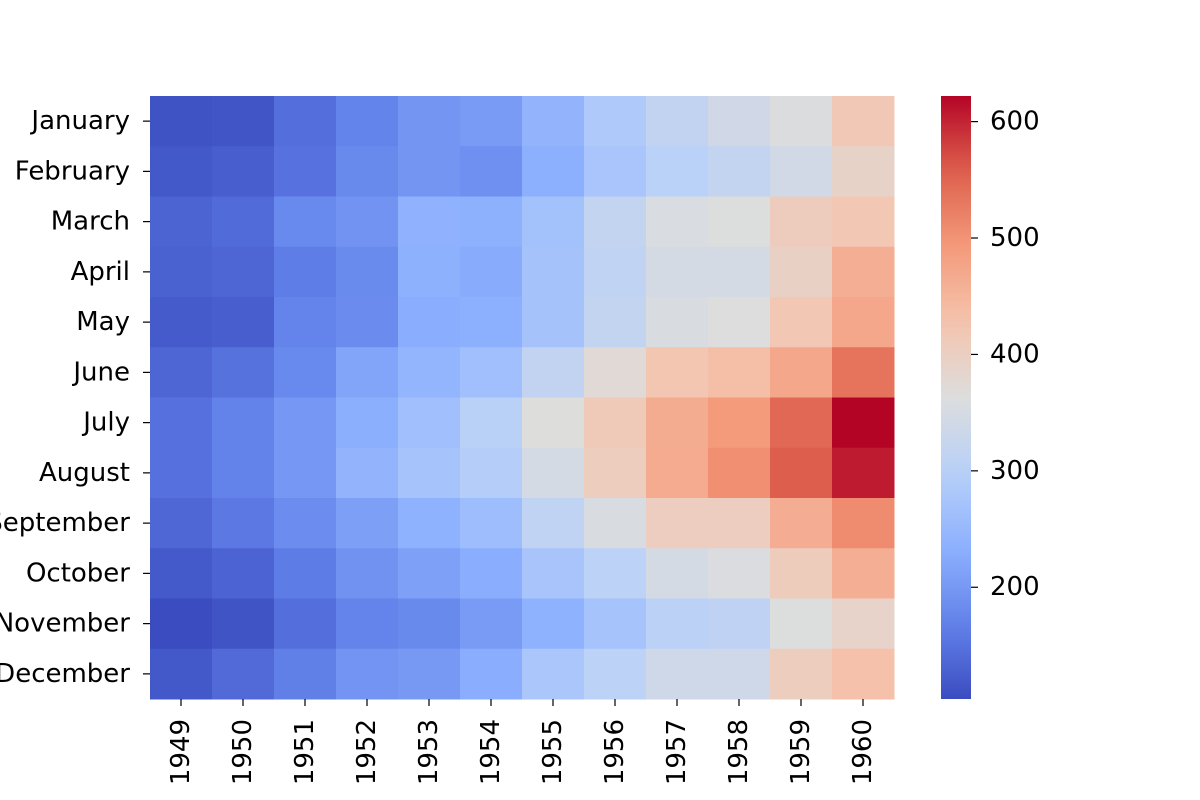  I want to click on y-tick-label: February, so click(72, 171).